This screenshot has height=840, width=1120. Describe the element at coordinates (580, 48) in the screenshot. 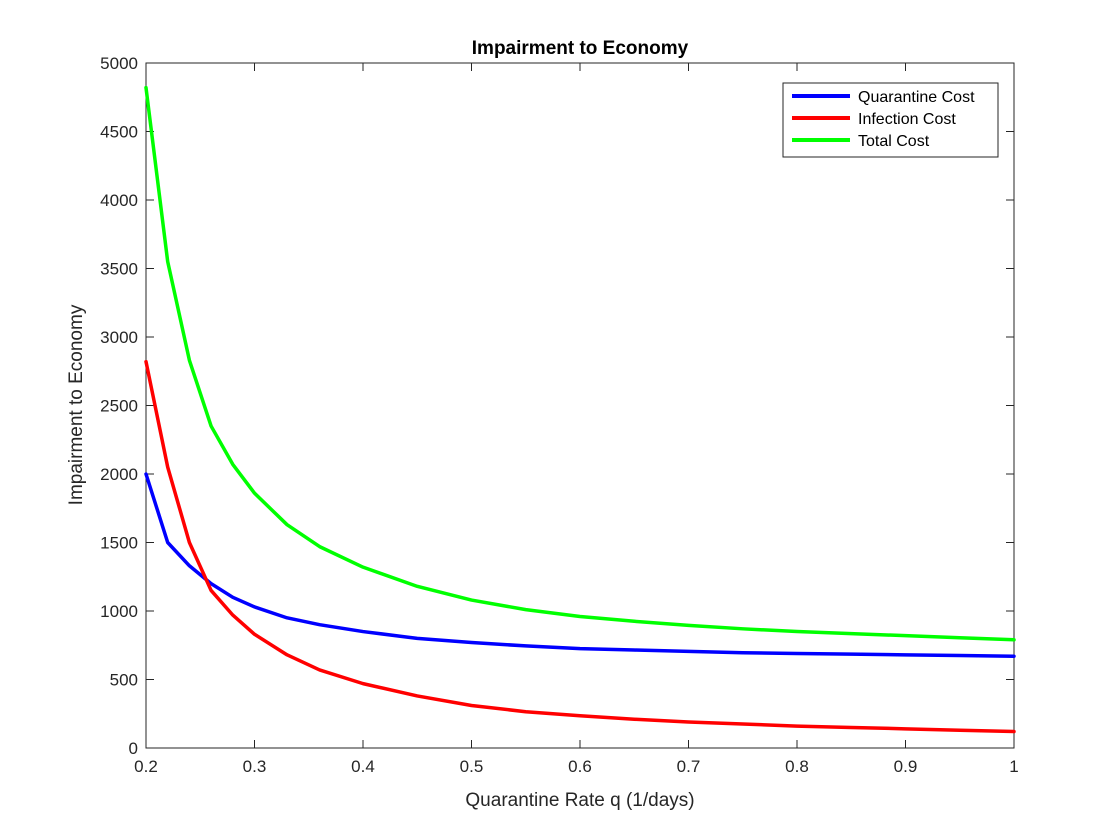

I see `chart-title: Impairment to Economy` at that location.